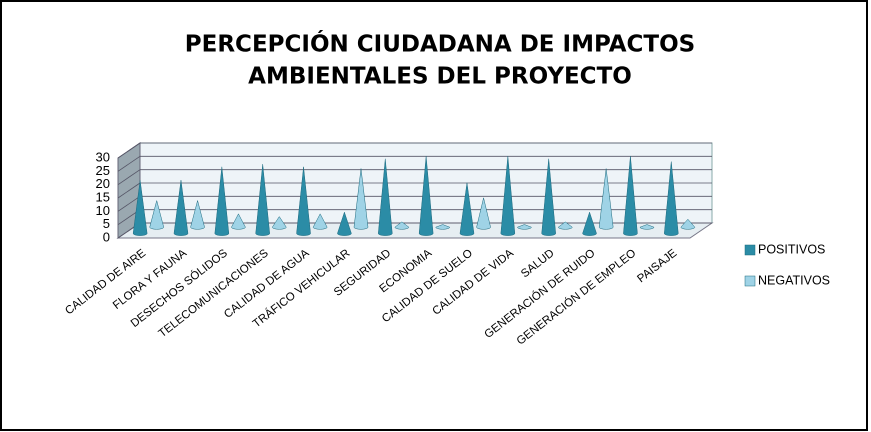  Describe the element at coordinates (794, 280) in the screenshot. I see `legend-label: NEGATIVOS` at that location.